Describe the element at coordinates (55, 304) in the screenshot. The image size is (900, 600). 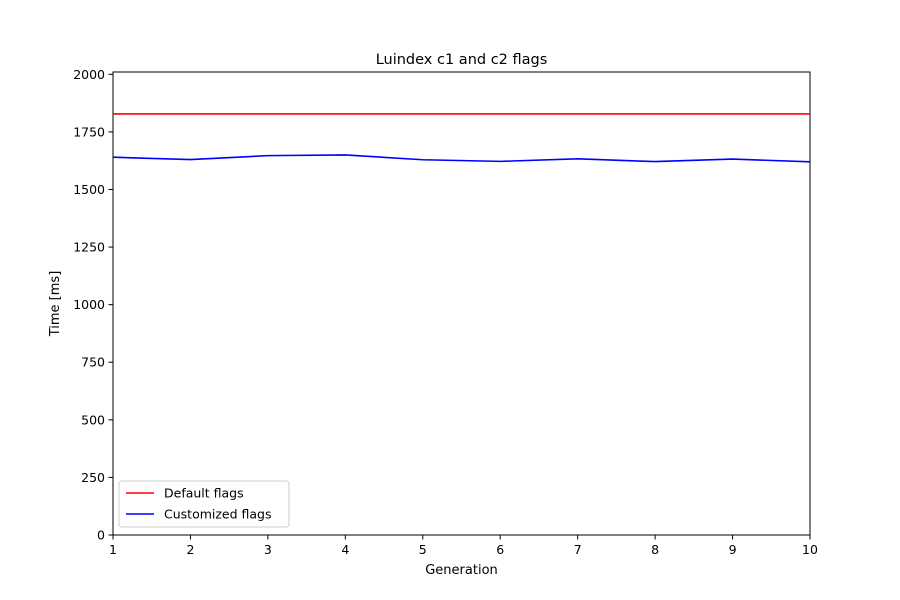
I see `y-axis-label: Time [ms]` at that location.